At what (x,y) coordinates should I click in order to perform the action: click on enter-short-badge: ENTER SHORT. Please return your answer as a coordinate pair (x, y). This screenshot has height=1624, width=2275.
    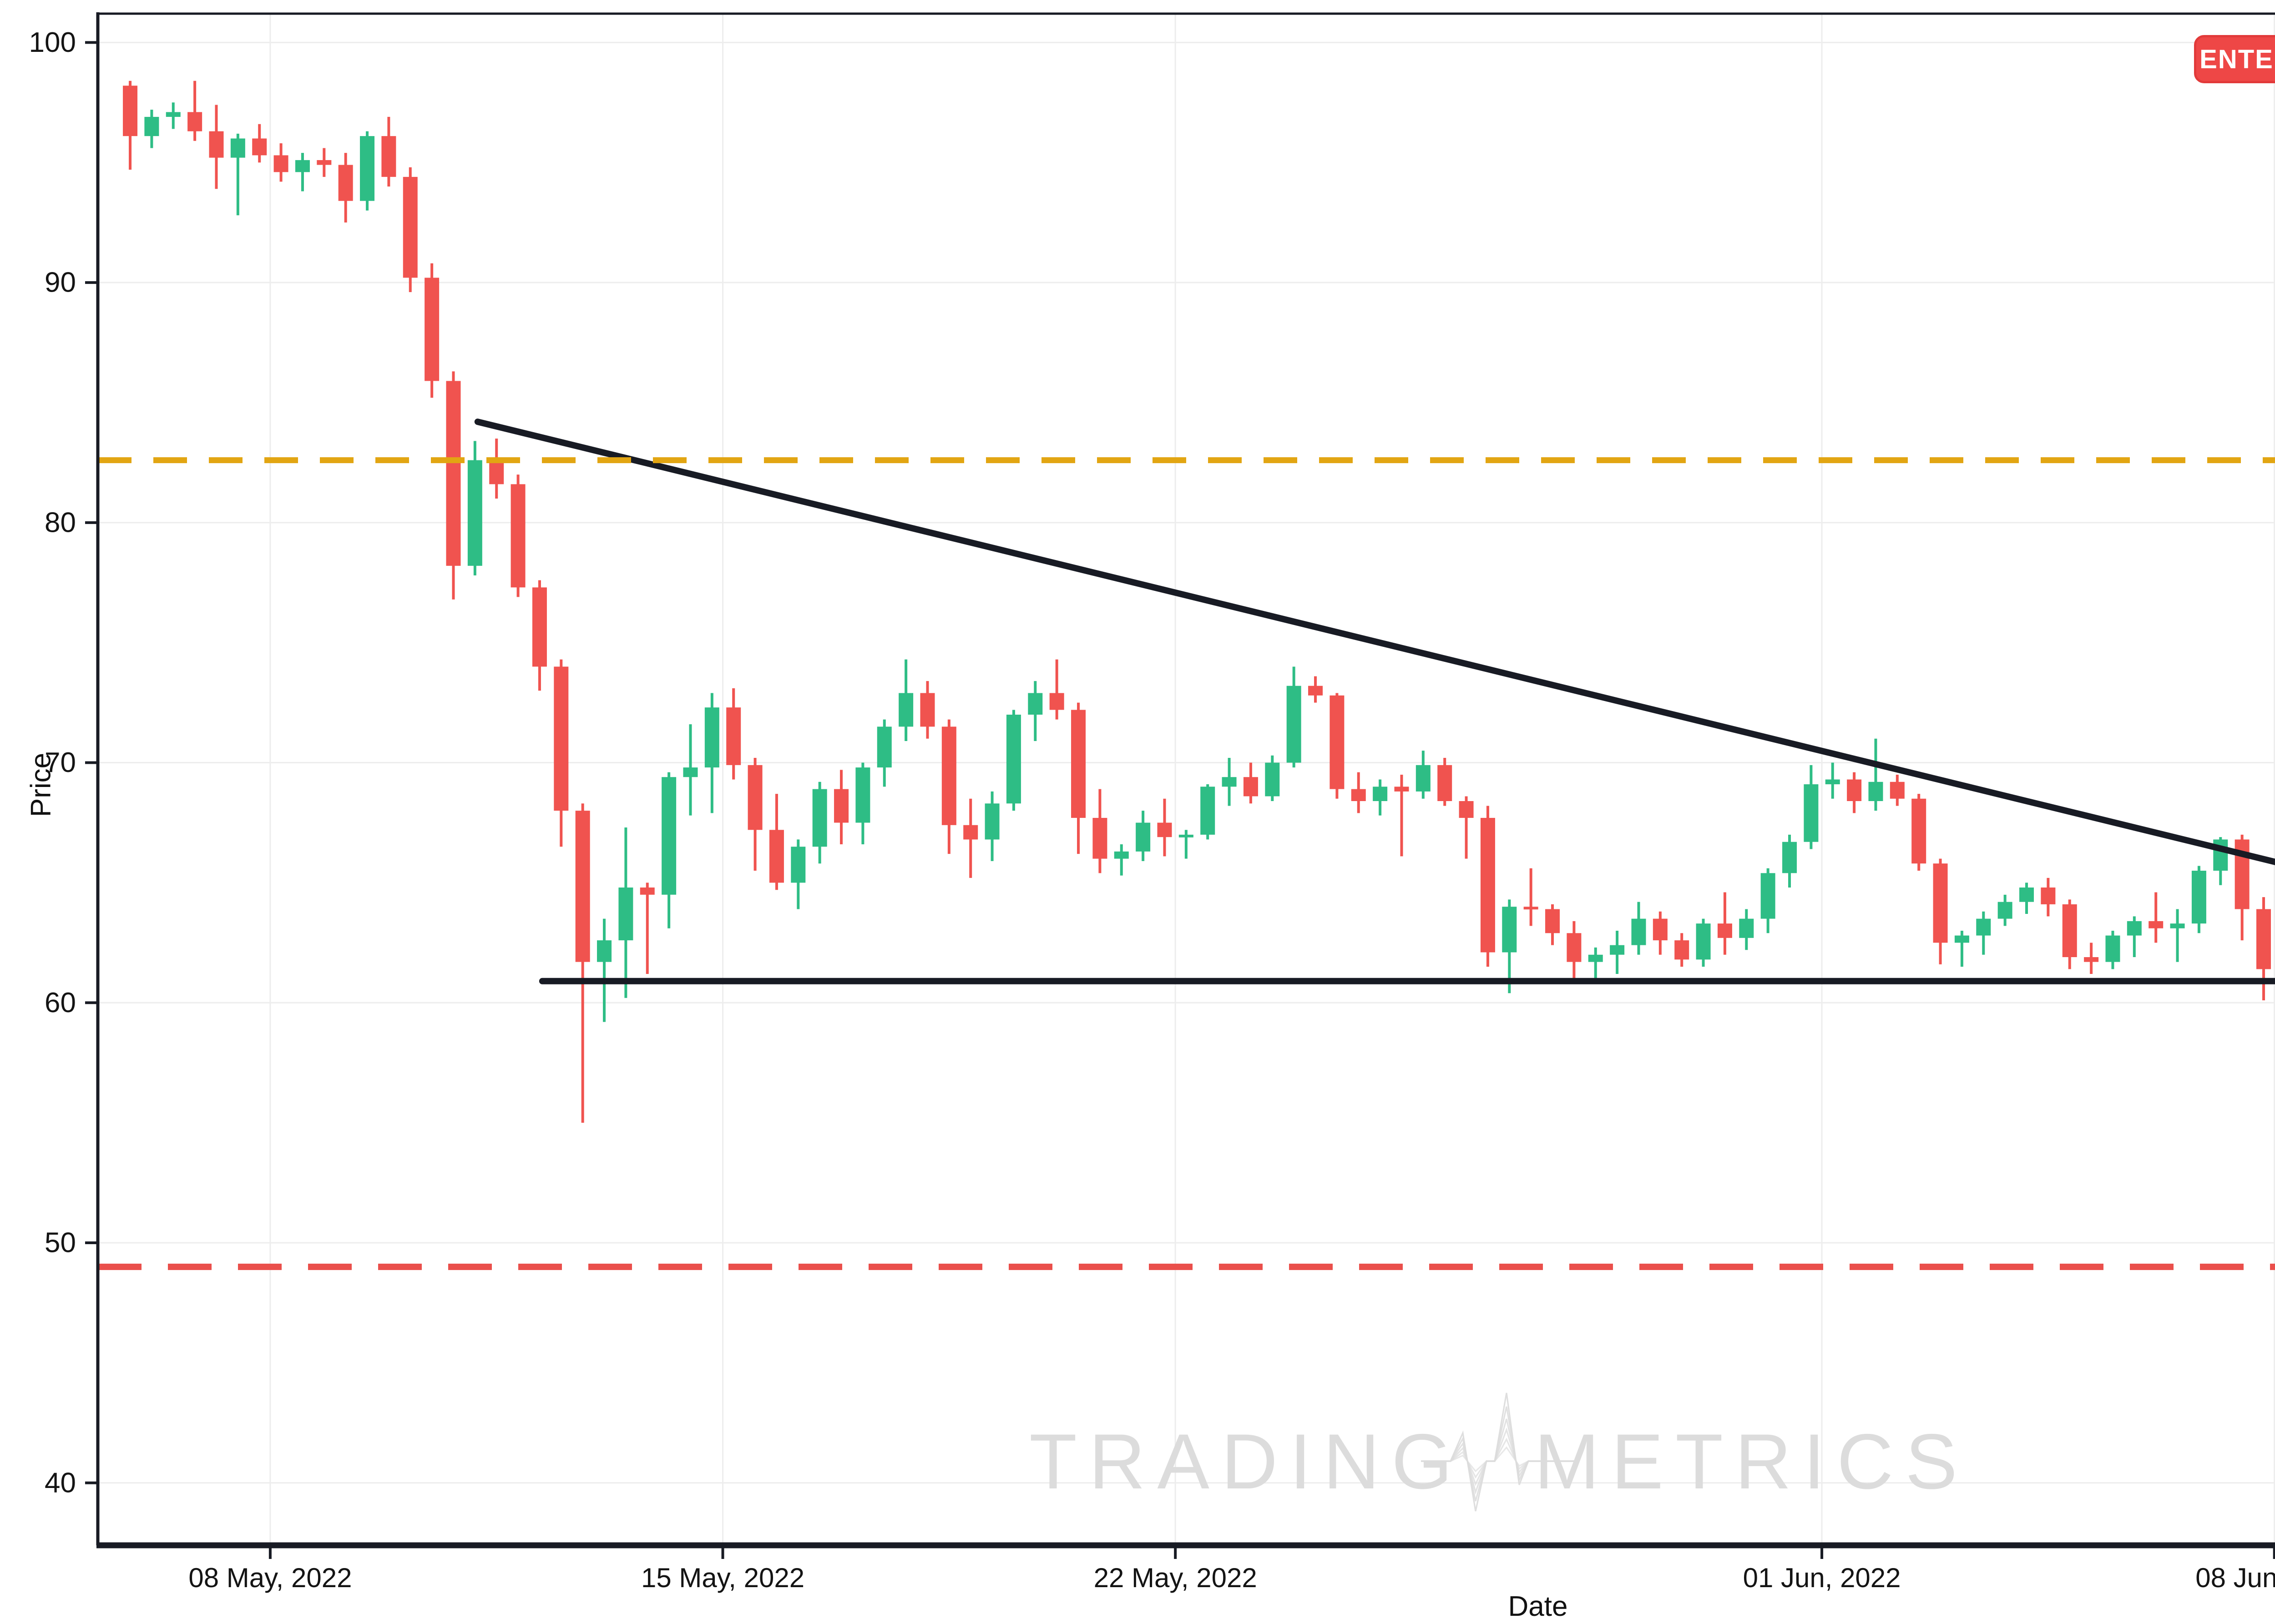
    Looking at the image, I should click on (2234, 59).